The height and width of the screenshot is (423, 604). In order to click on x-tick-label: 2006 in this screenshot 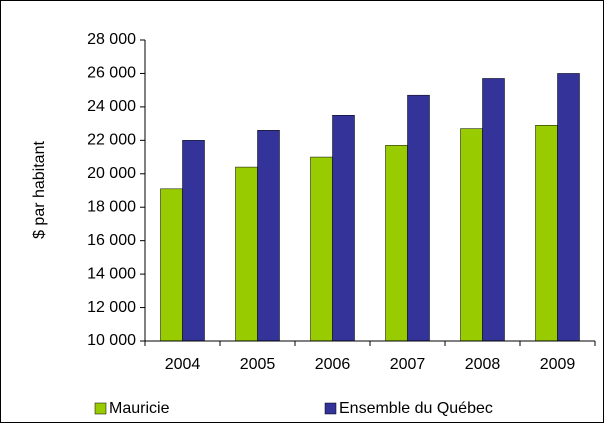, I will do `click(333, 364)`.